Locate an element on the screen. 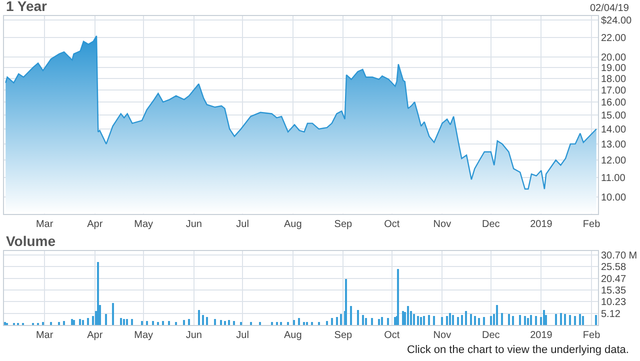 Image resolution: width=640 pixels, height=361 pixels. chart-title: 1 Year is located at coordinates (27, 7).